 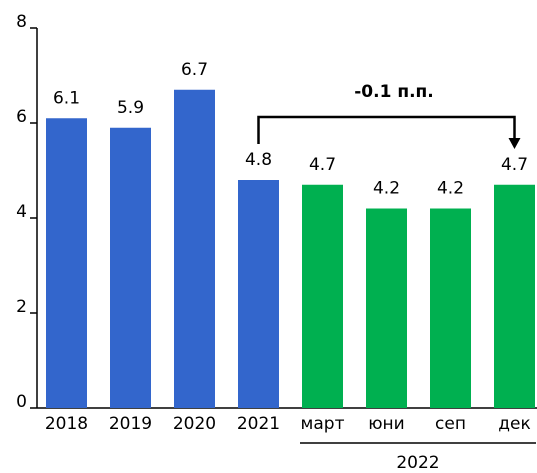 What do you see at coordinates (21, 117) in the screenshot?
I see `y-tick-label: 6` at bounding box center [21, 117].